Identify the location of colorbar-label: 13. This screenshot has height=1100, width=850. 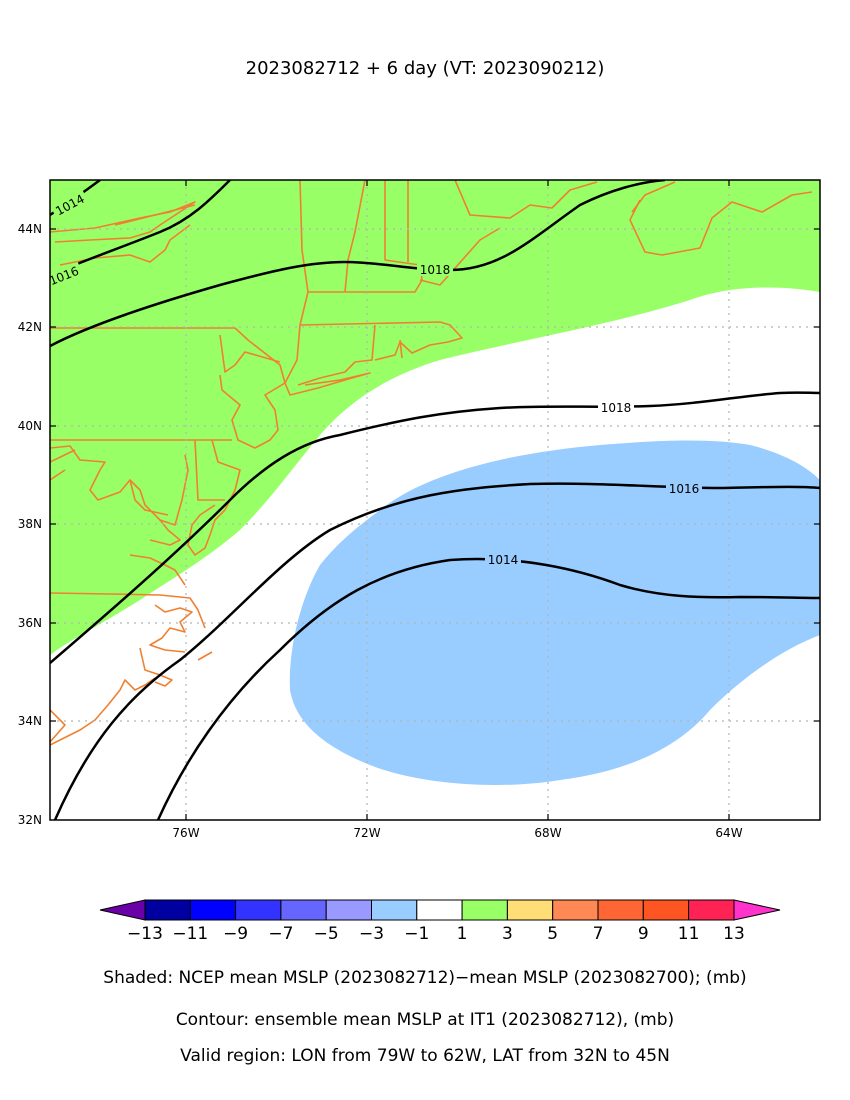
(734, 934).